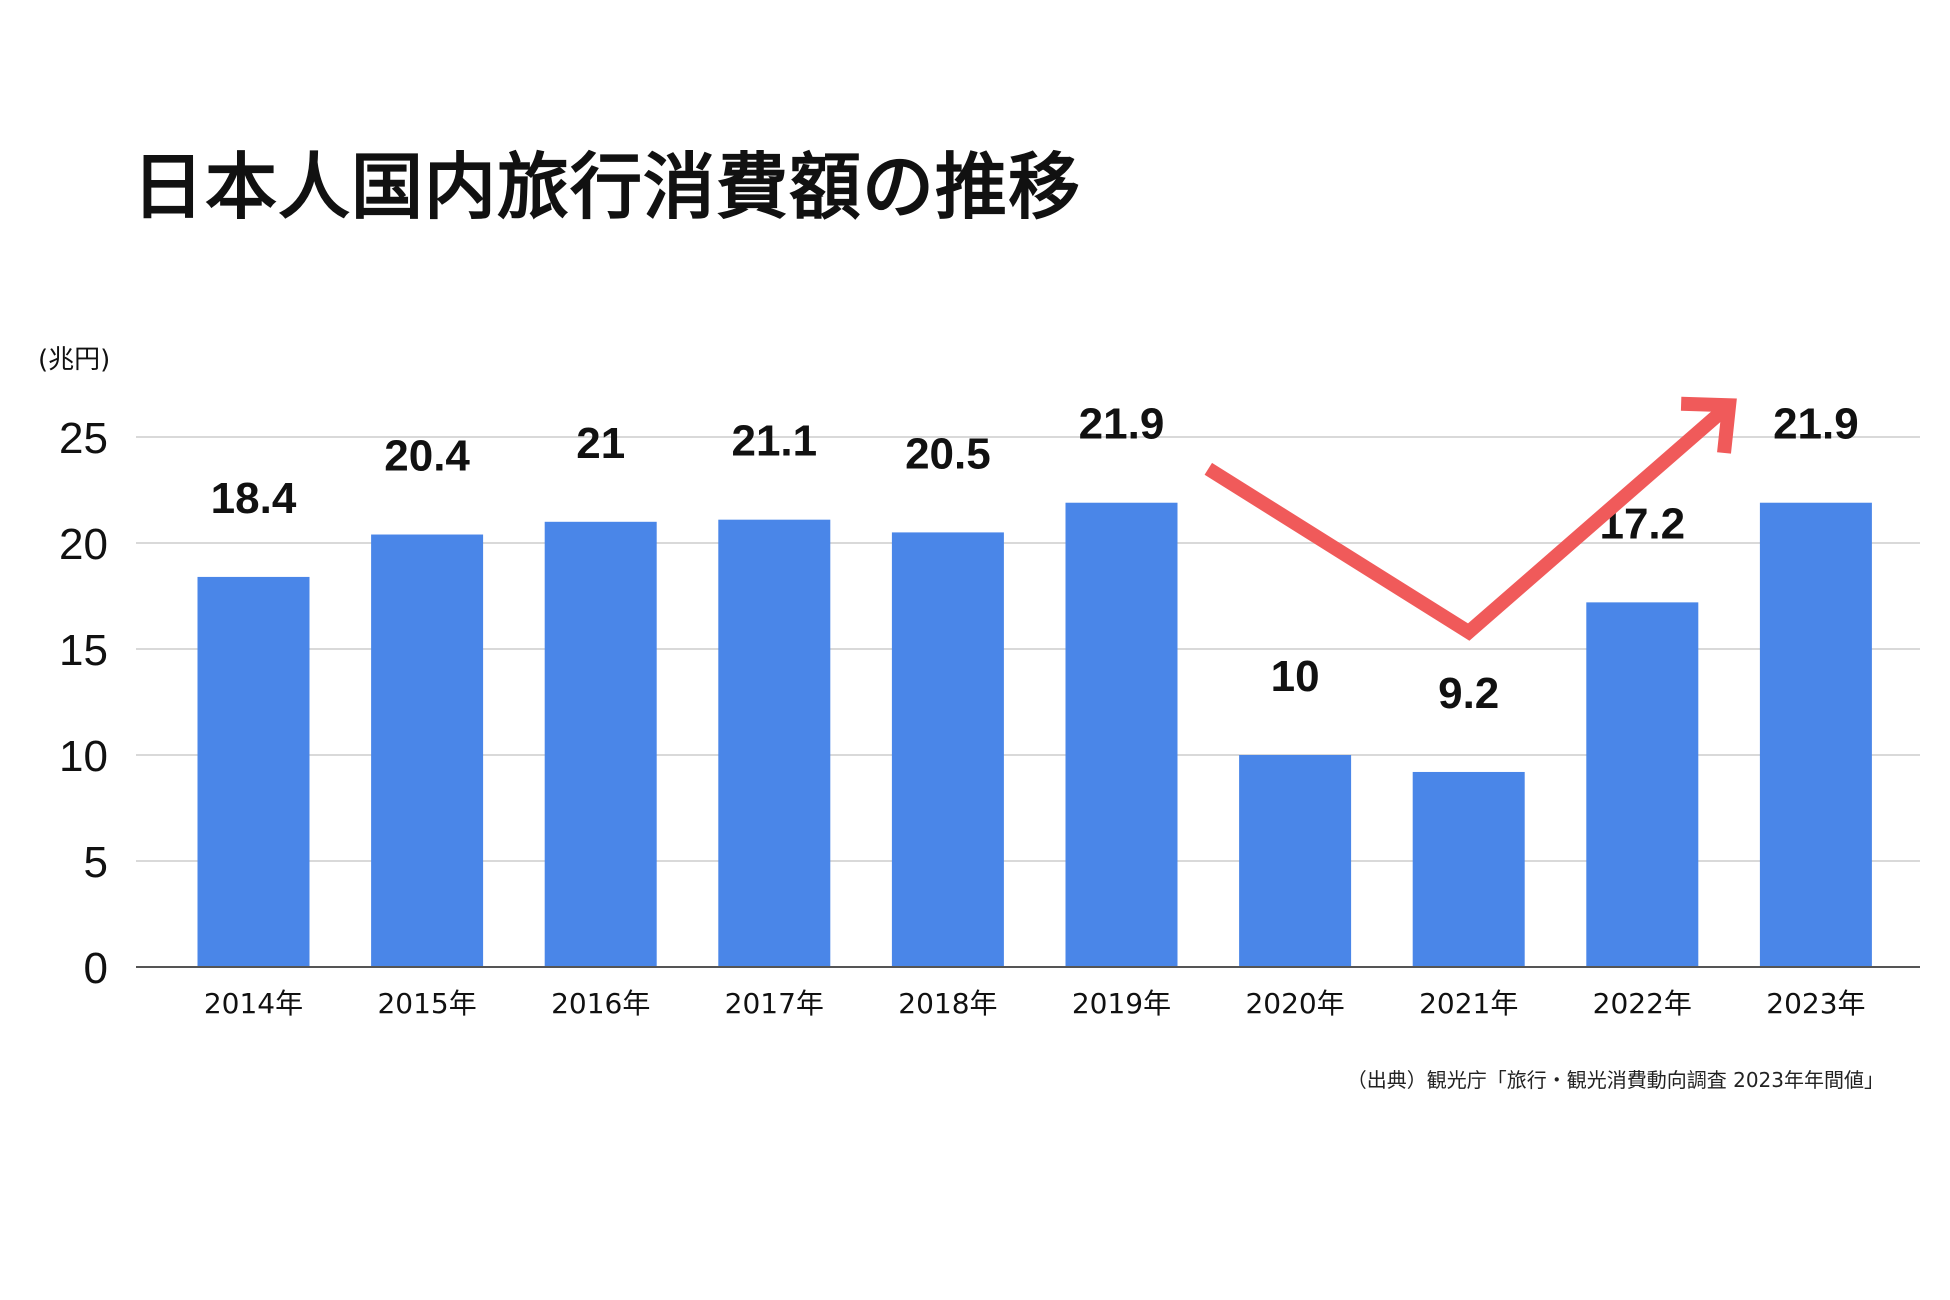 This screenshot has width=1950, height=1300. I want to click on chart-source-note: （出典）観光庁「旅行・観光消費動向調査 2023年年間値」, so click(1615, 1080).